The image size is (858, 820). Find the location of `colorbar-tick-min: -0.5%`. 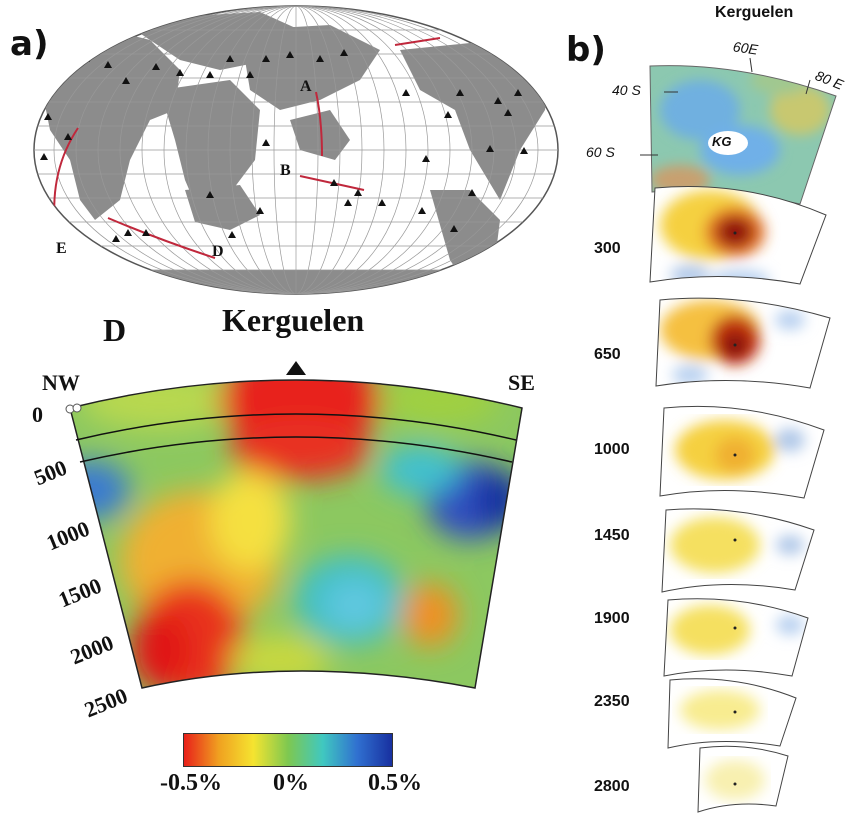

colorbar-tick-min: -0.5% is located at coordinates (191, 783).